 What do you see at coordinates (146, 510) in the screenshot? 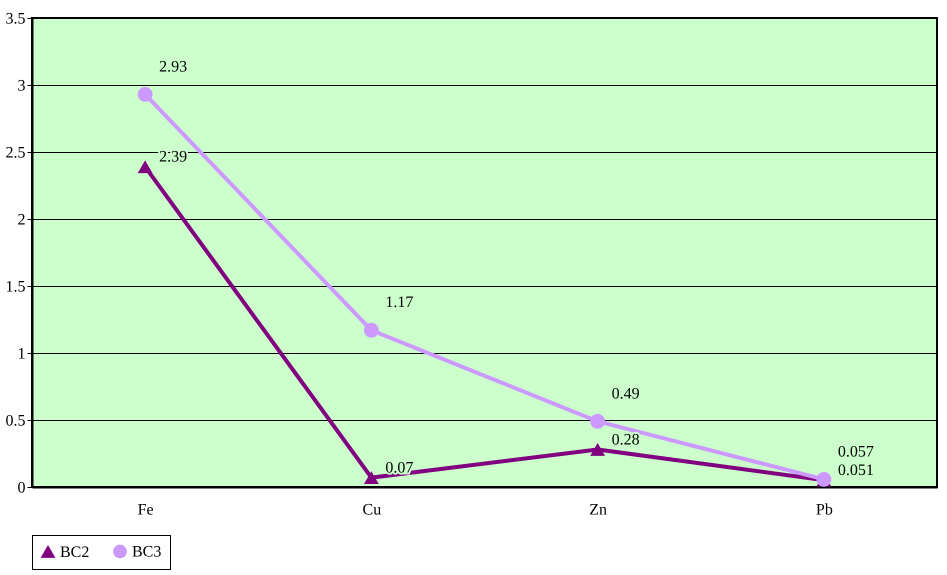
I see `x-tick-label: Fe` at bounding box center [146, 510].